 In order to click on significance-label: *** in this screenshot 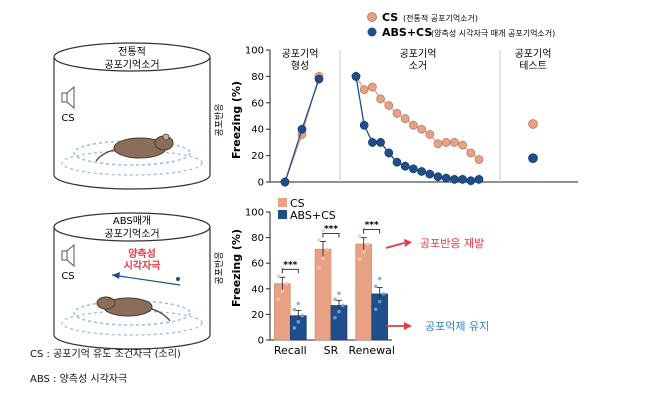, I will do `click(331, 229)`.